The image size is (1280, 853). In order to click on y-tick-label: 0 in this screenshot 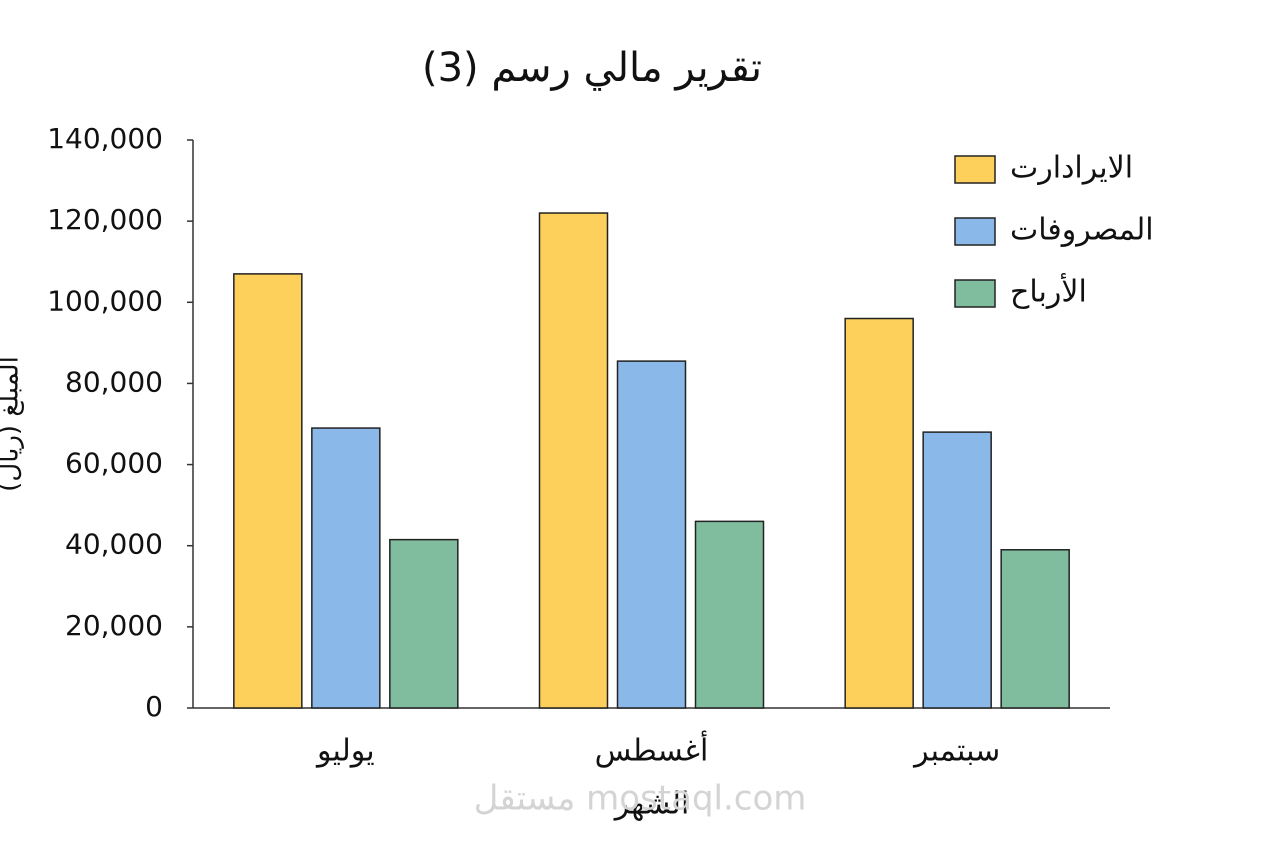, I will do `click(154, 706)`.